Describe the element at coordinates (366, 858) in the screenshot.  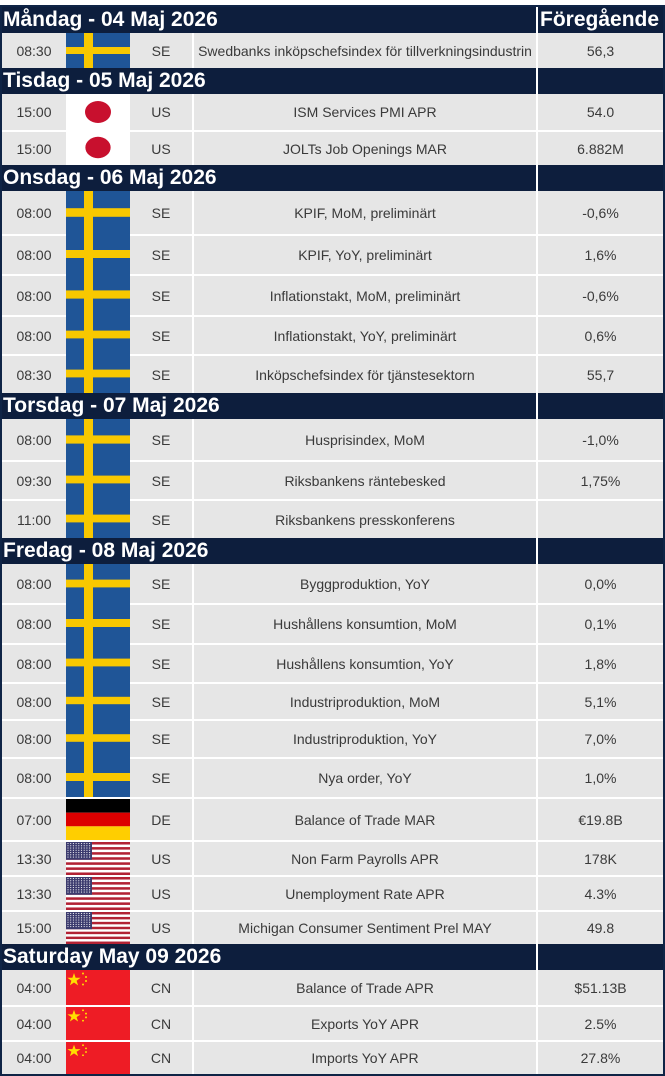
I see `event-name: Non Farm Payrolls APR` at that location.